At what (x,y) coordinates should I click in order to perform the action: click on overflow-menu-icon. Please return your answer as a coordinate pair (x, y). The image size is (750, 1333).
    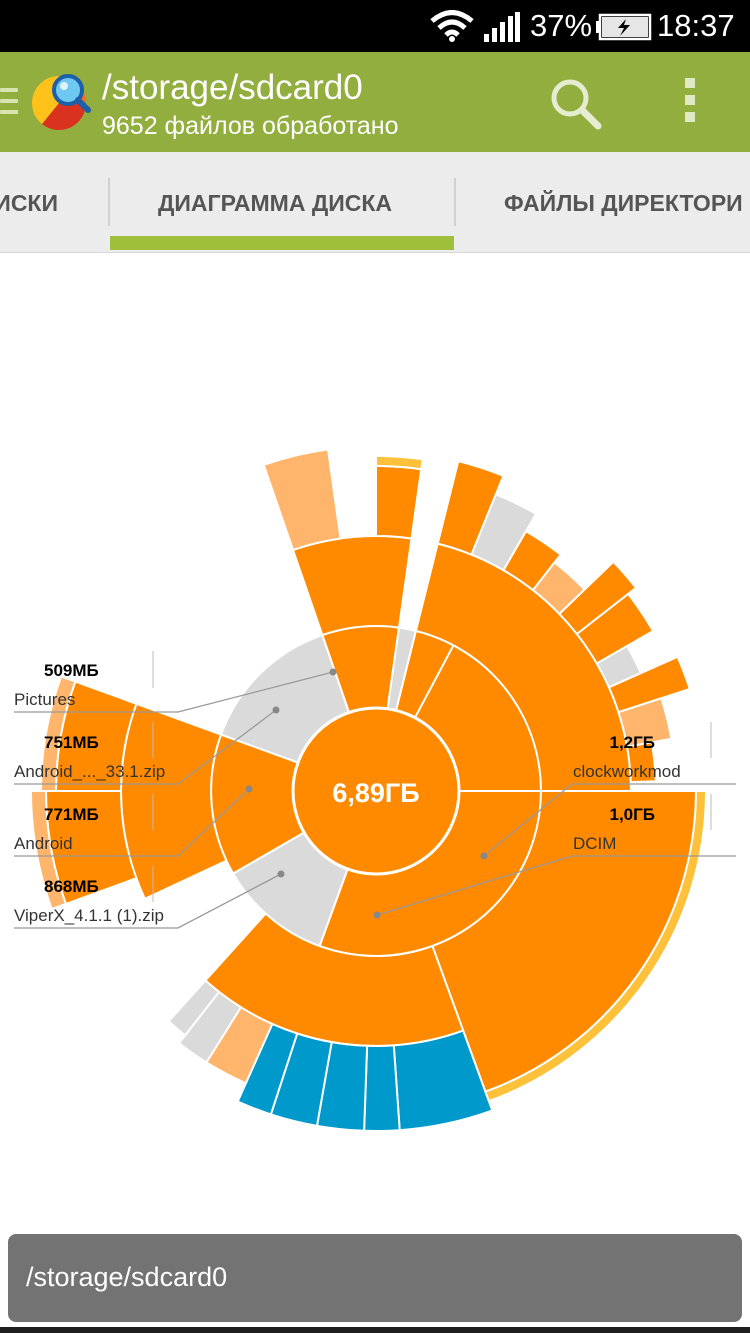
    Looking at the image, I should click on (690, 103).